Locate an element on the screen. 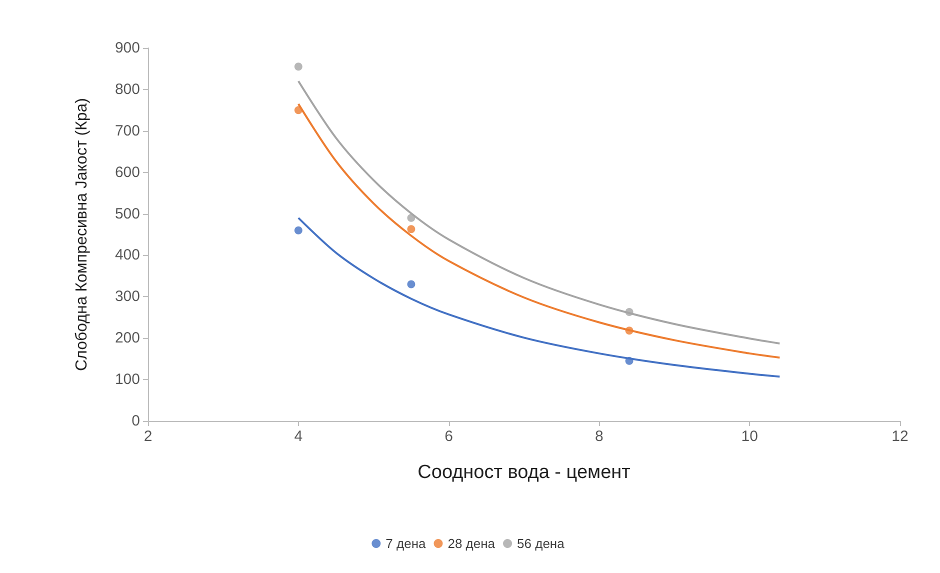 This screenshot has height=573, width=940. legend-label: 7 дена is located at coordinates (406, 543).